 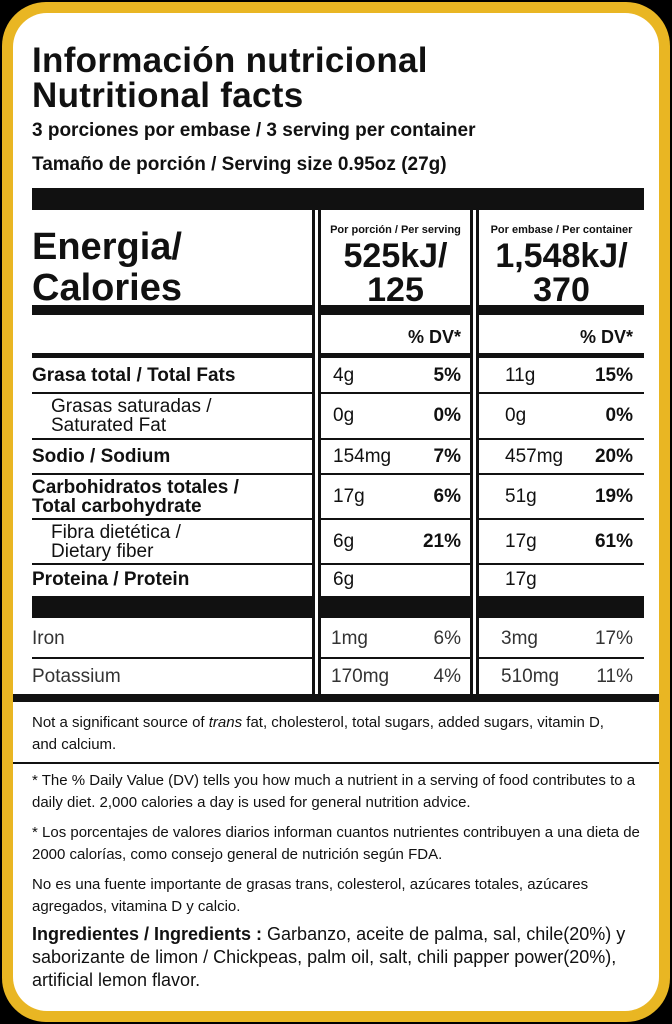 What do you see at coordinates (516, 415) in the screenshot?
I see `container-amount: 0g` at bounding box center [516, 415].